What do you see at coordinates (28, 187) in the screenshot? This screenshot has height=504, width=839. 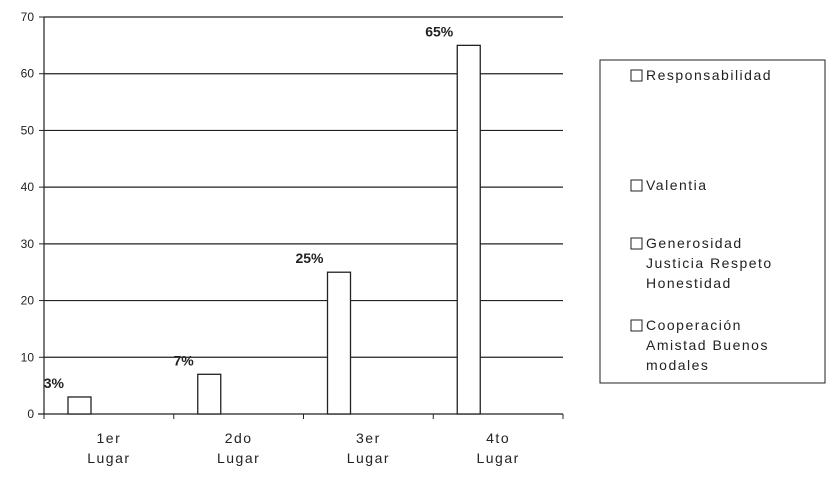 I see `y-tick-label: 40` at bounding box center [28, 187].